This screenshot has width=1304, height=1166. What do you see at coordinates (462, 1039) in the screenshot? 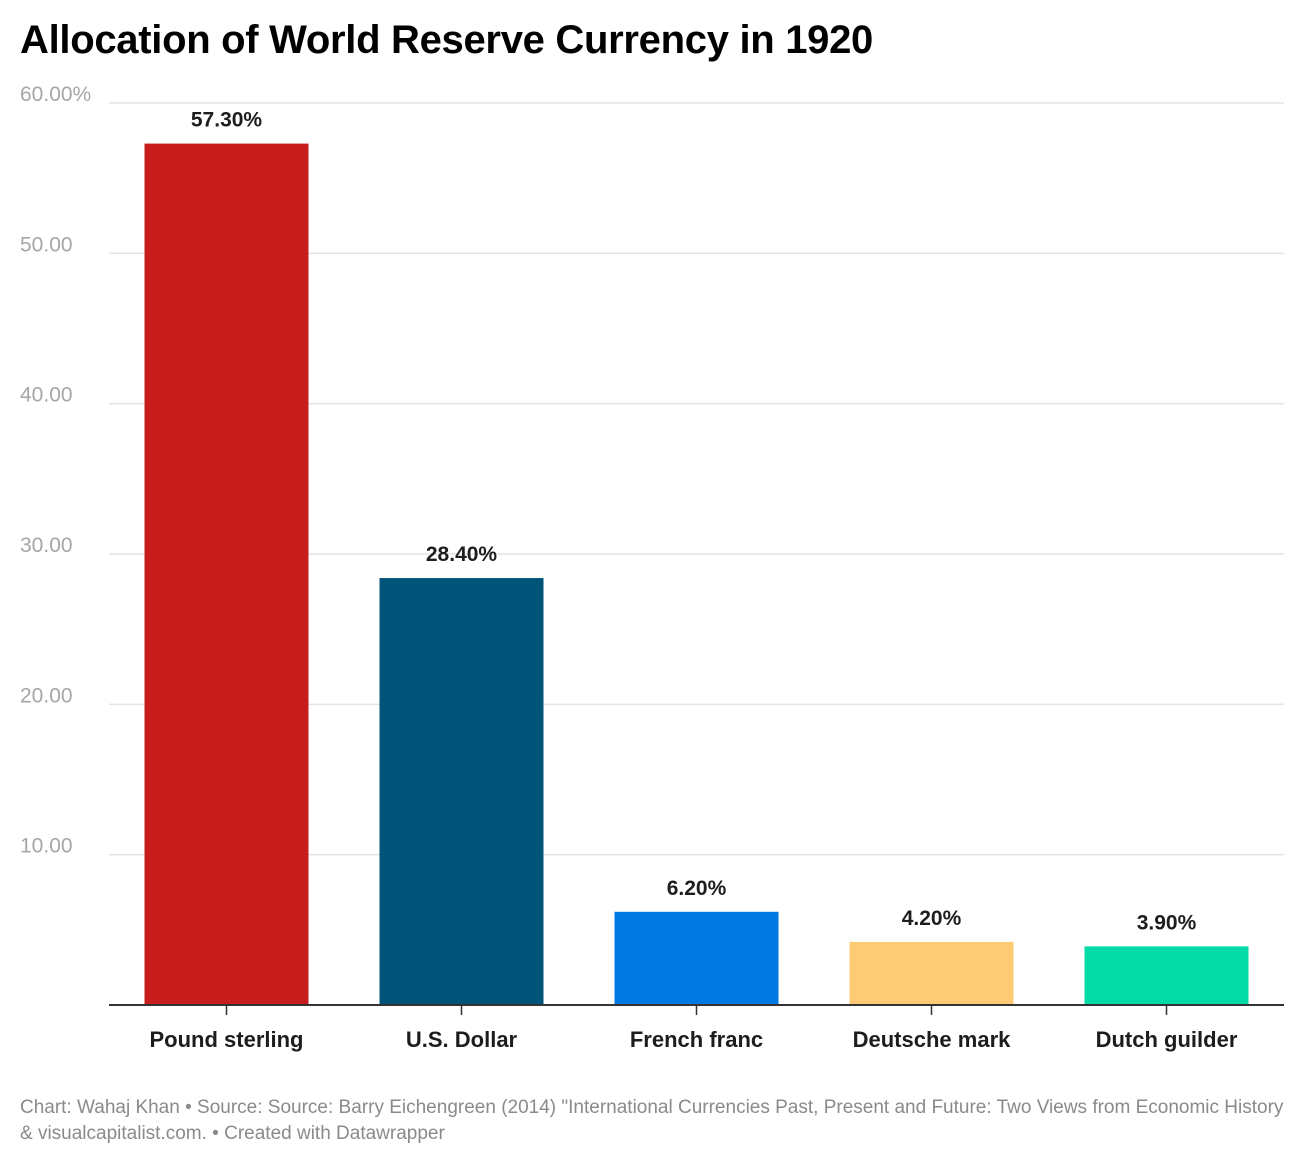
I see `x-tick-label: U.S. Dollar` at bounding box center [462, 1039].